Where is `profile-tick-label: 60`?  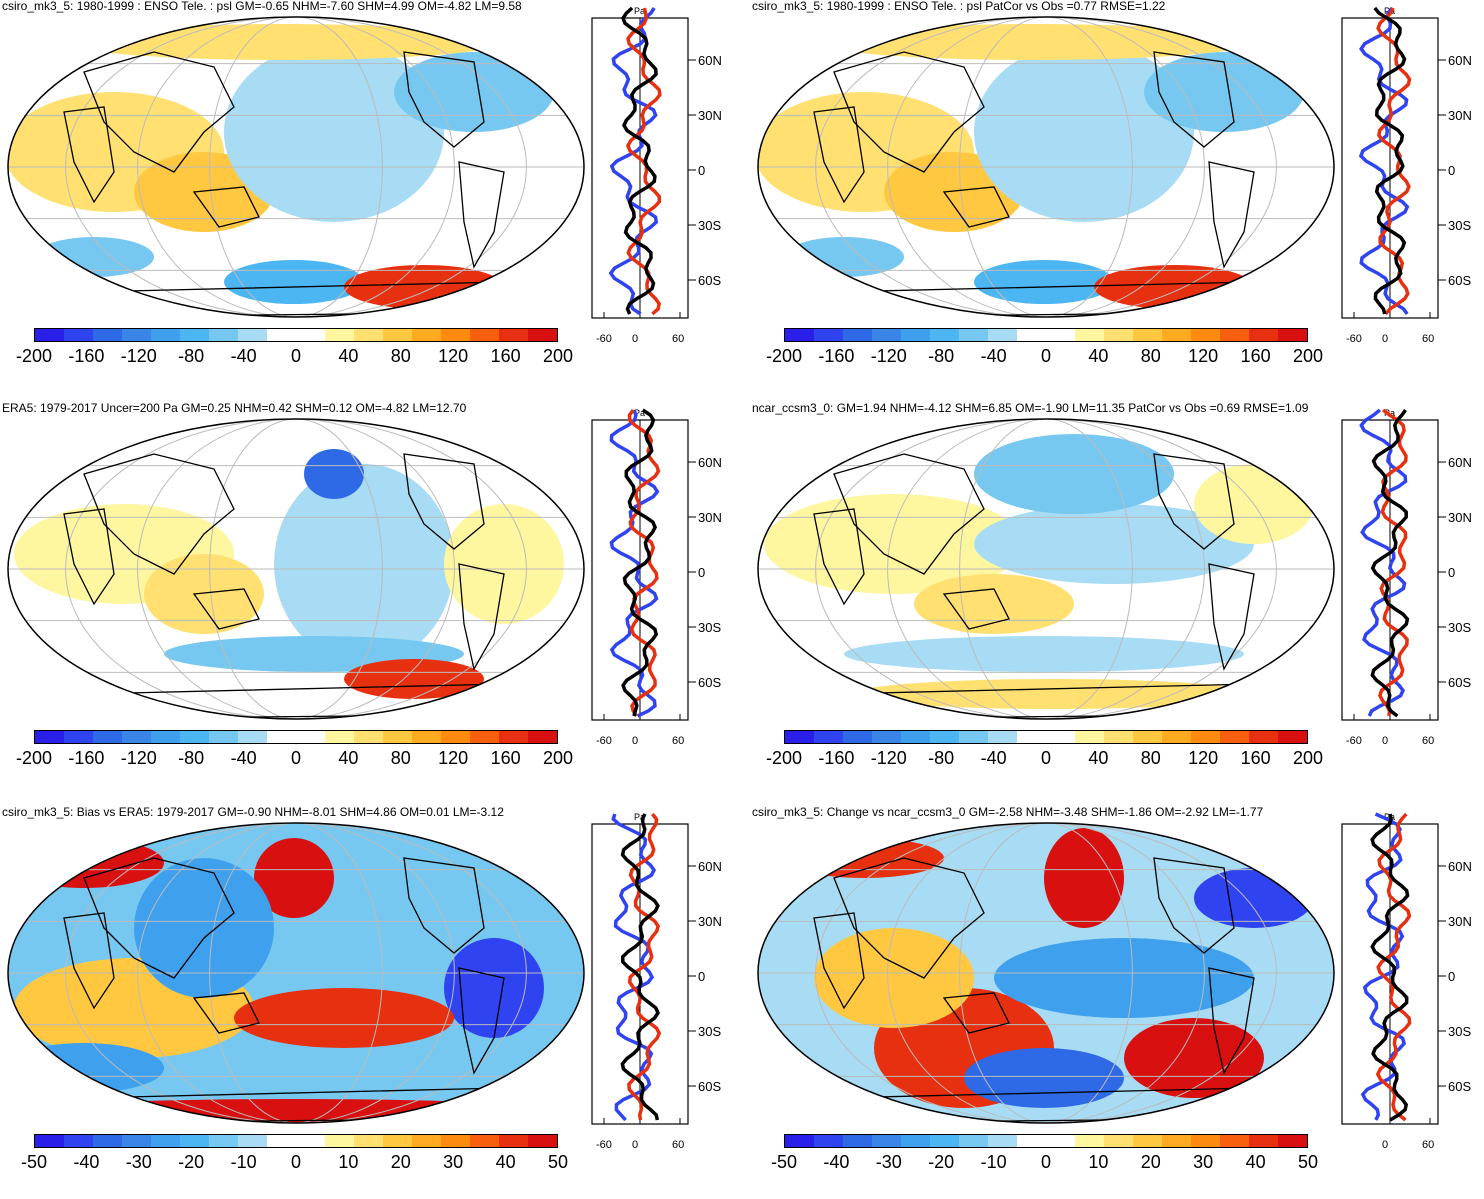 profile-tick-label: 60 is located at coordinates (678, 339).